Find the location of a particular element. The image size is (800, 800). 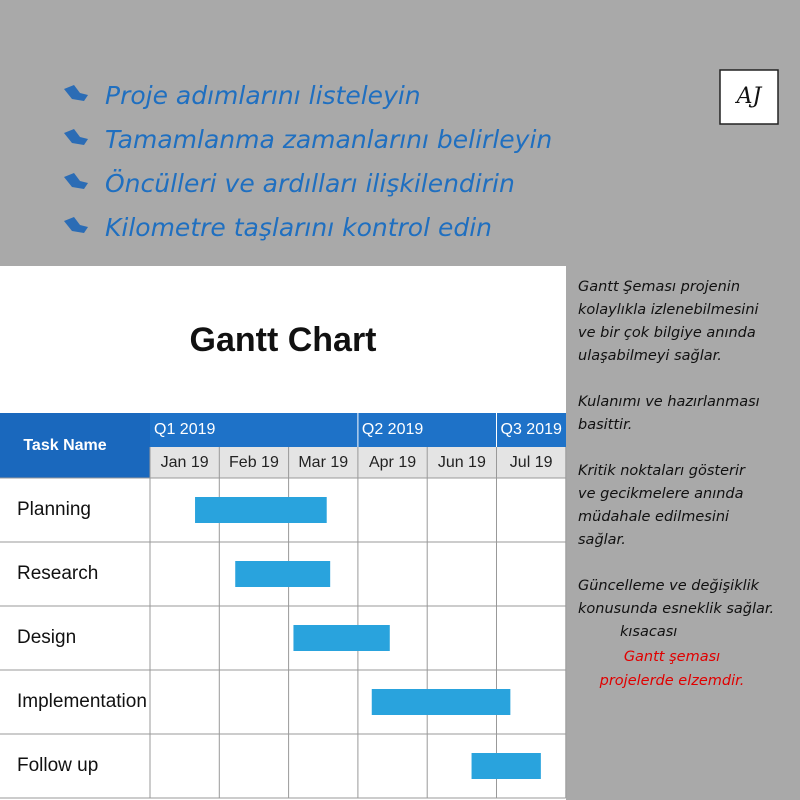

summary-text: kısacası is located at coordinates (648, 632).